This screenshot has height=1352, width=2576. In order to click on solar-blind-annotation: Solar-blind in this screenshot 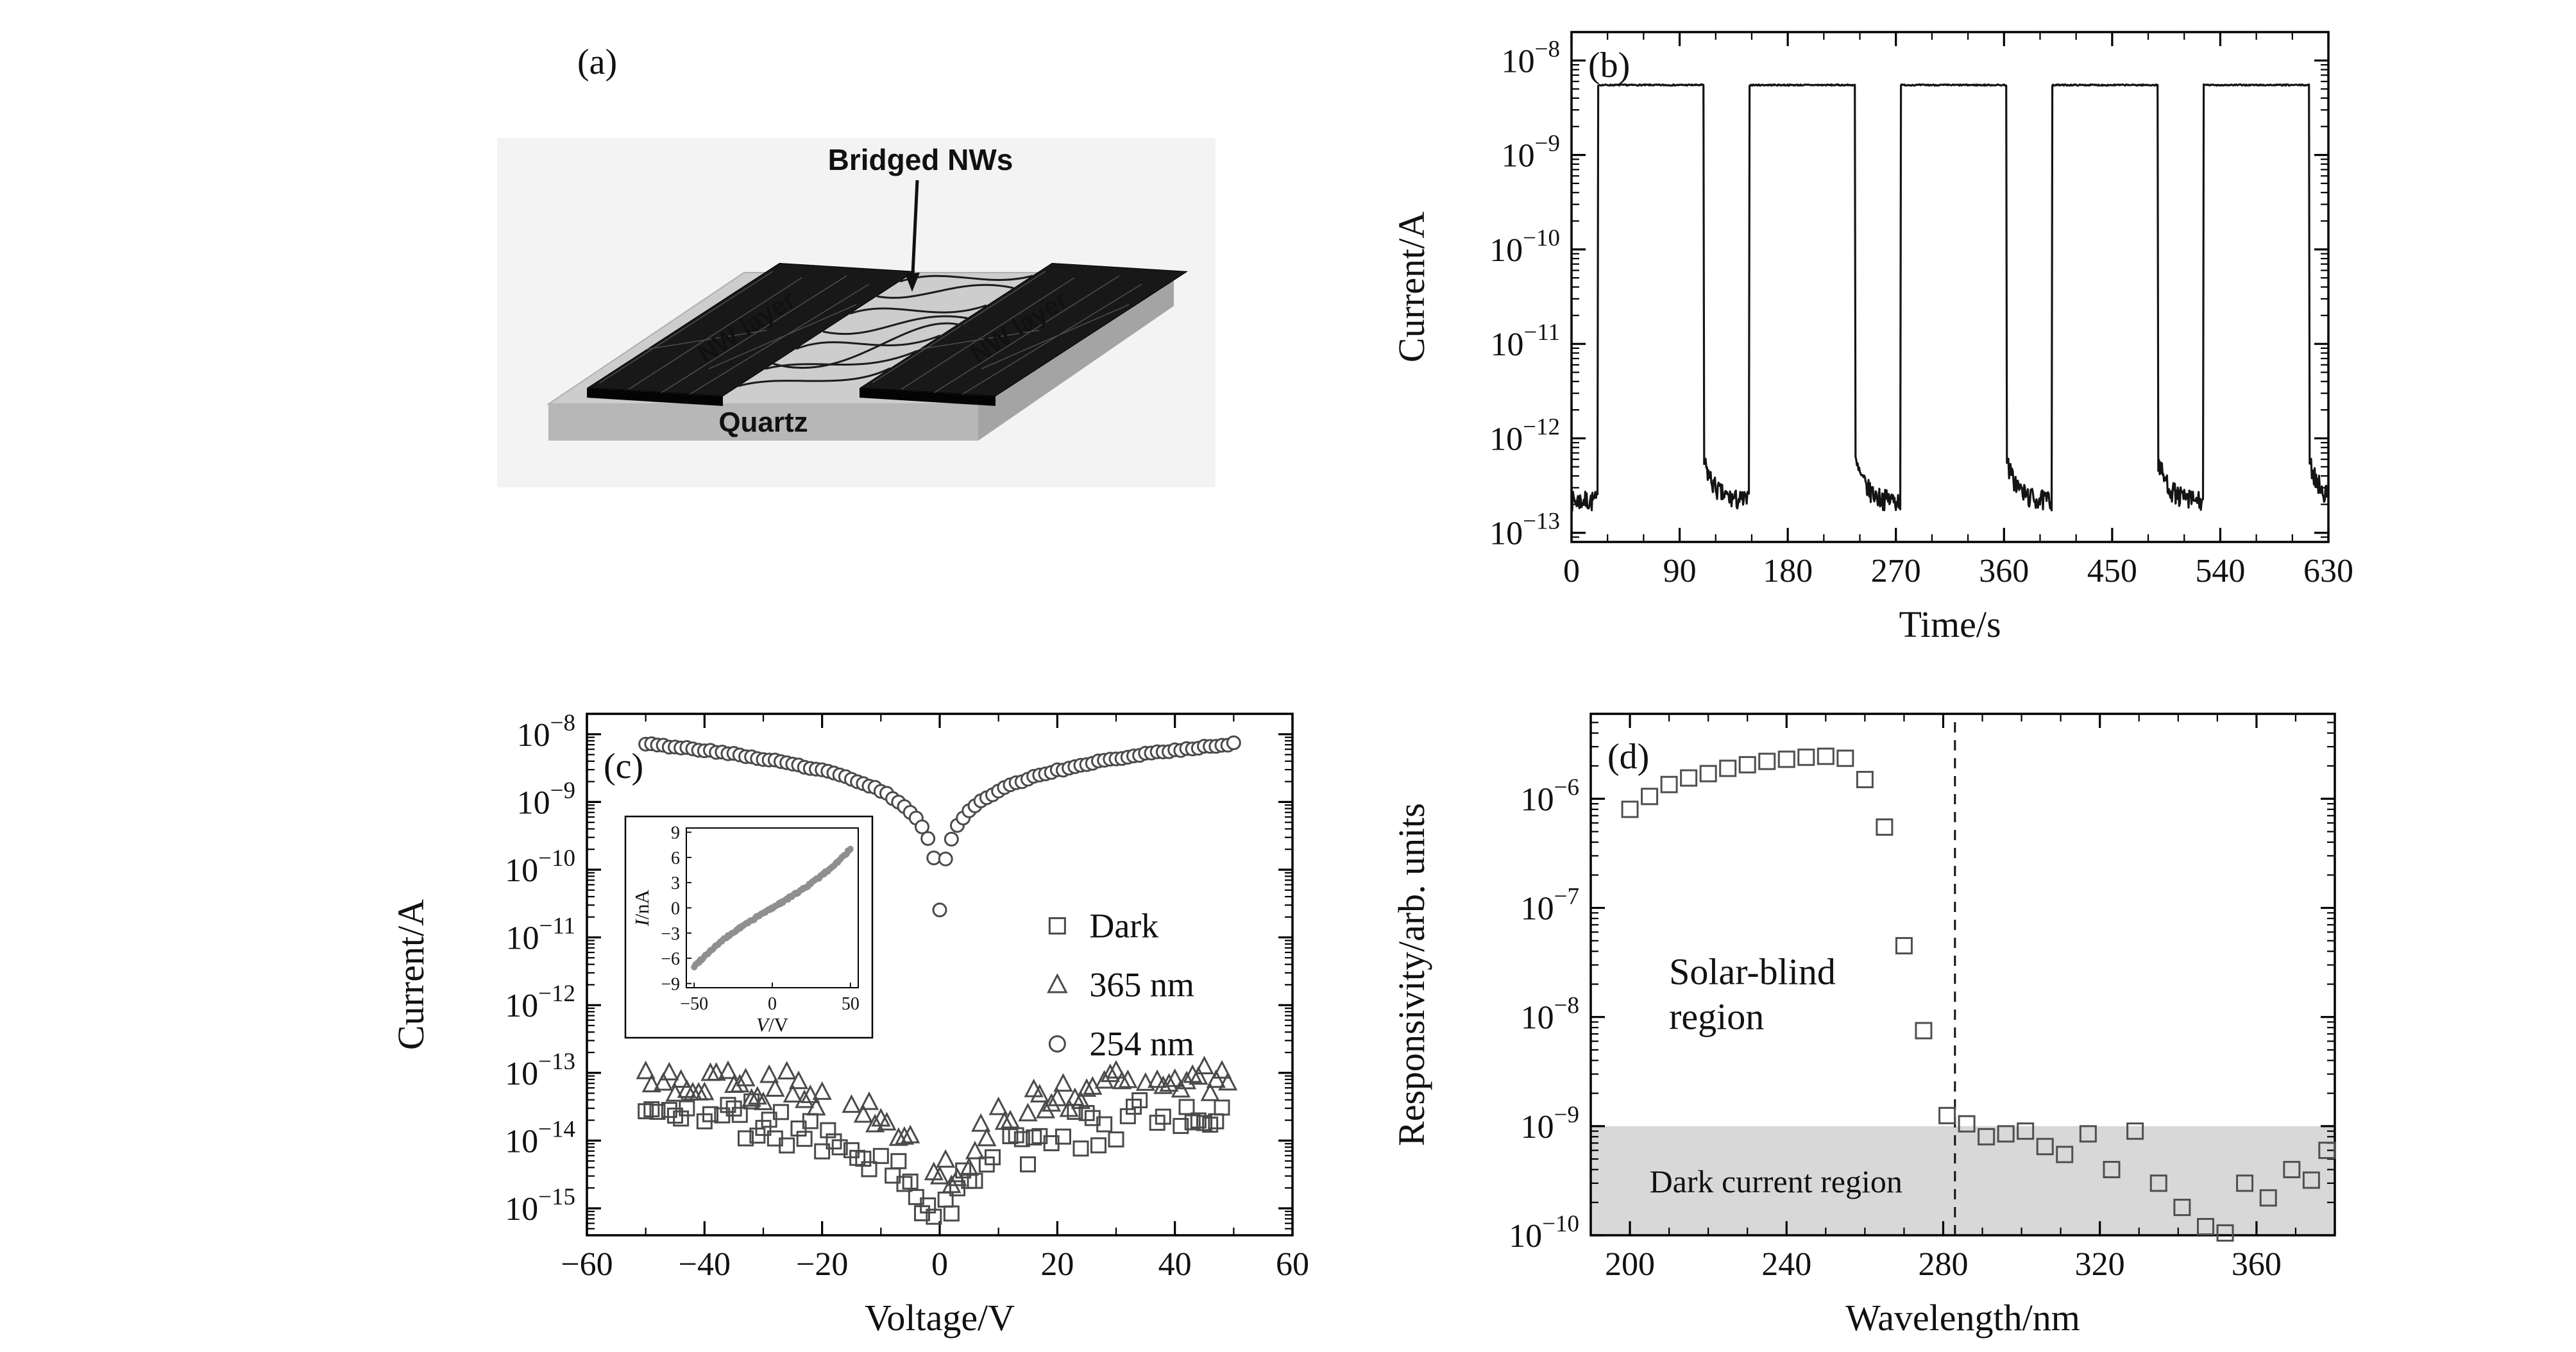, I will do `click(1752, 972)`.